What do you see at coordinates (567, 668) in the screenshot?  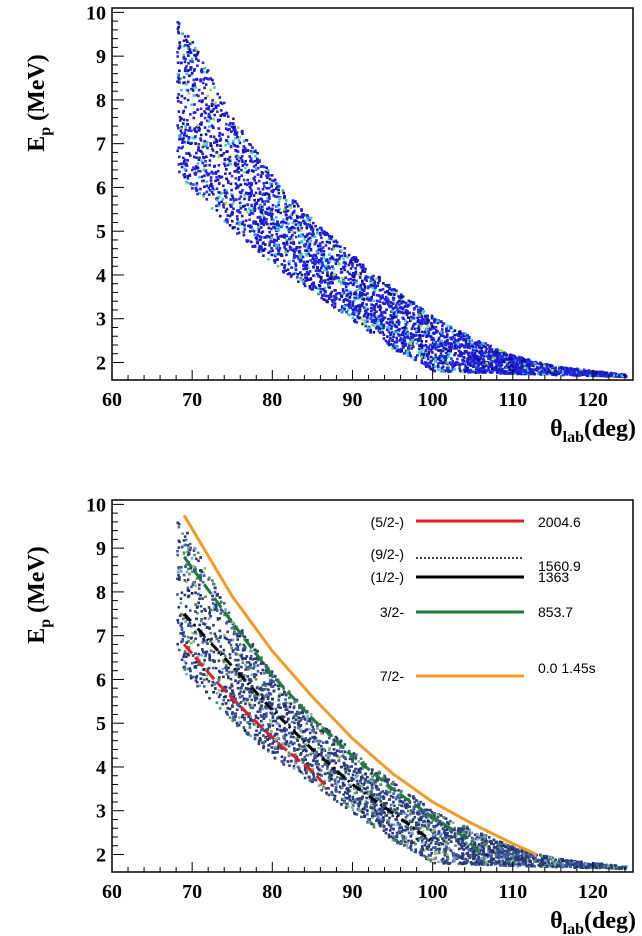 I see `legend-energy: 0.0 1.45s` at bounding box center [567, 668].